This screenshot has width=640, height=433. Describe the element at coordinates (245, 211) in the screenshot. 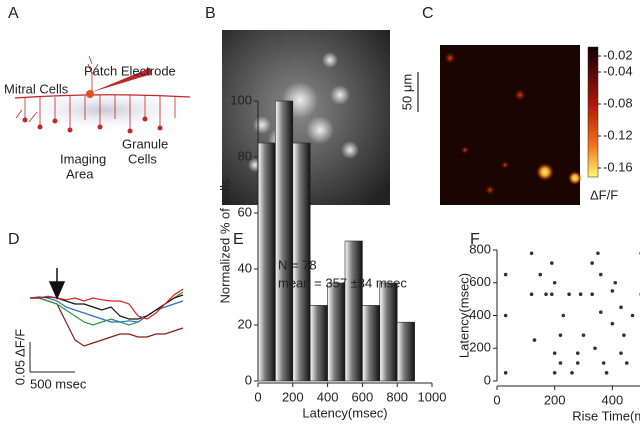

I see `y-tick-label: 60` at that location.